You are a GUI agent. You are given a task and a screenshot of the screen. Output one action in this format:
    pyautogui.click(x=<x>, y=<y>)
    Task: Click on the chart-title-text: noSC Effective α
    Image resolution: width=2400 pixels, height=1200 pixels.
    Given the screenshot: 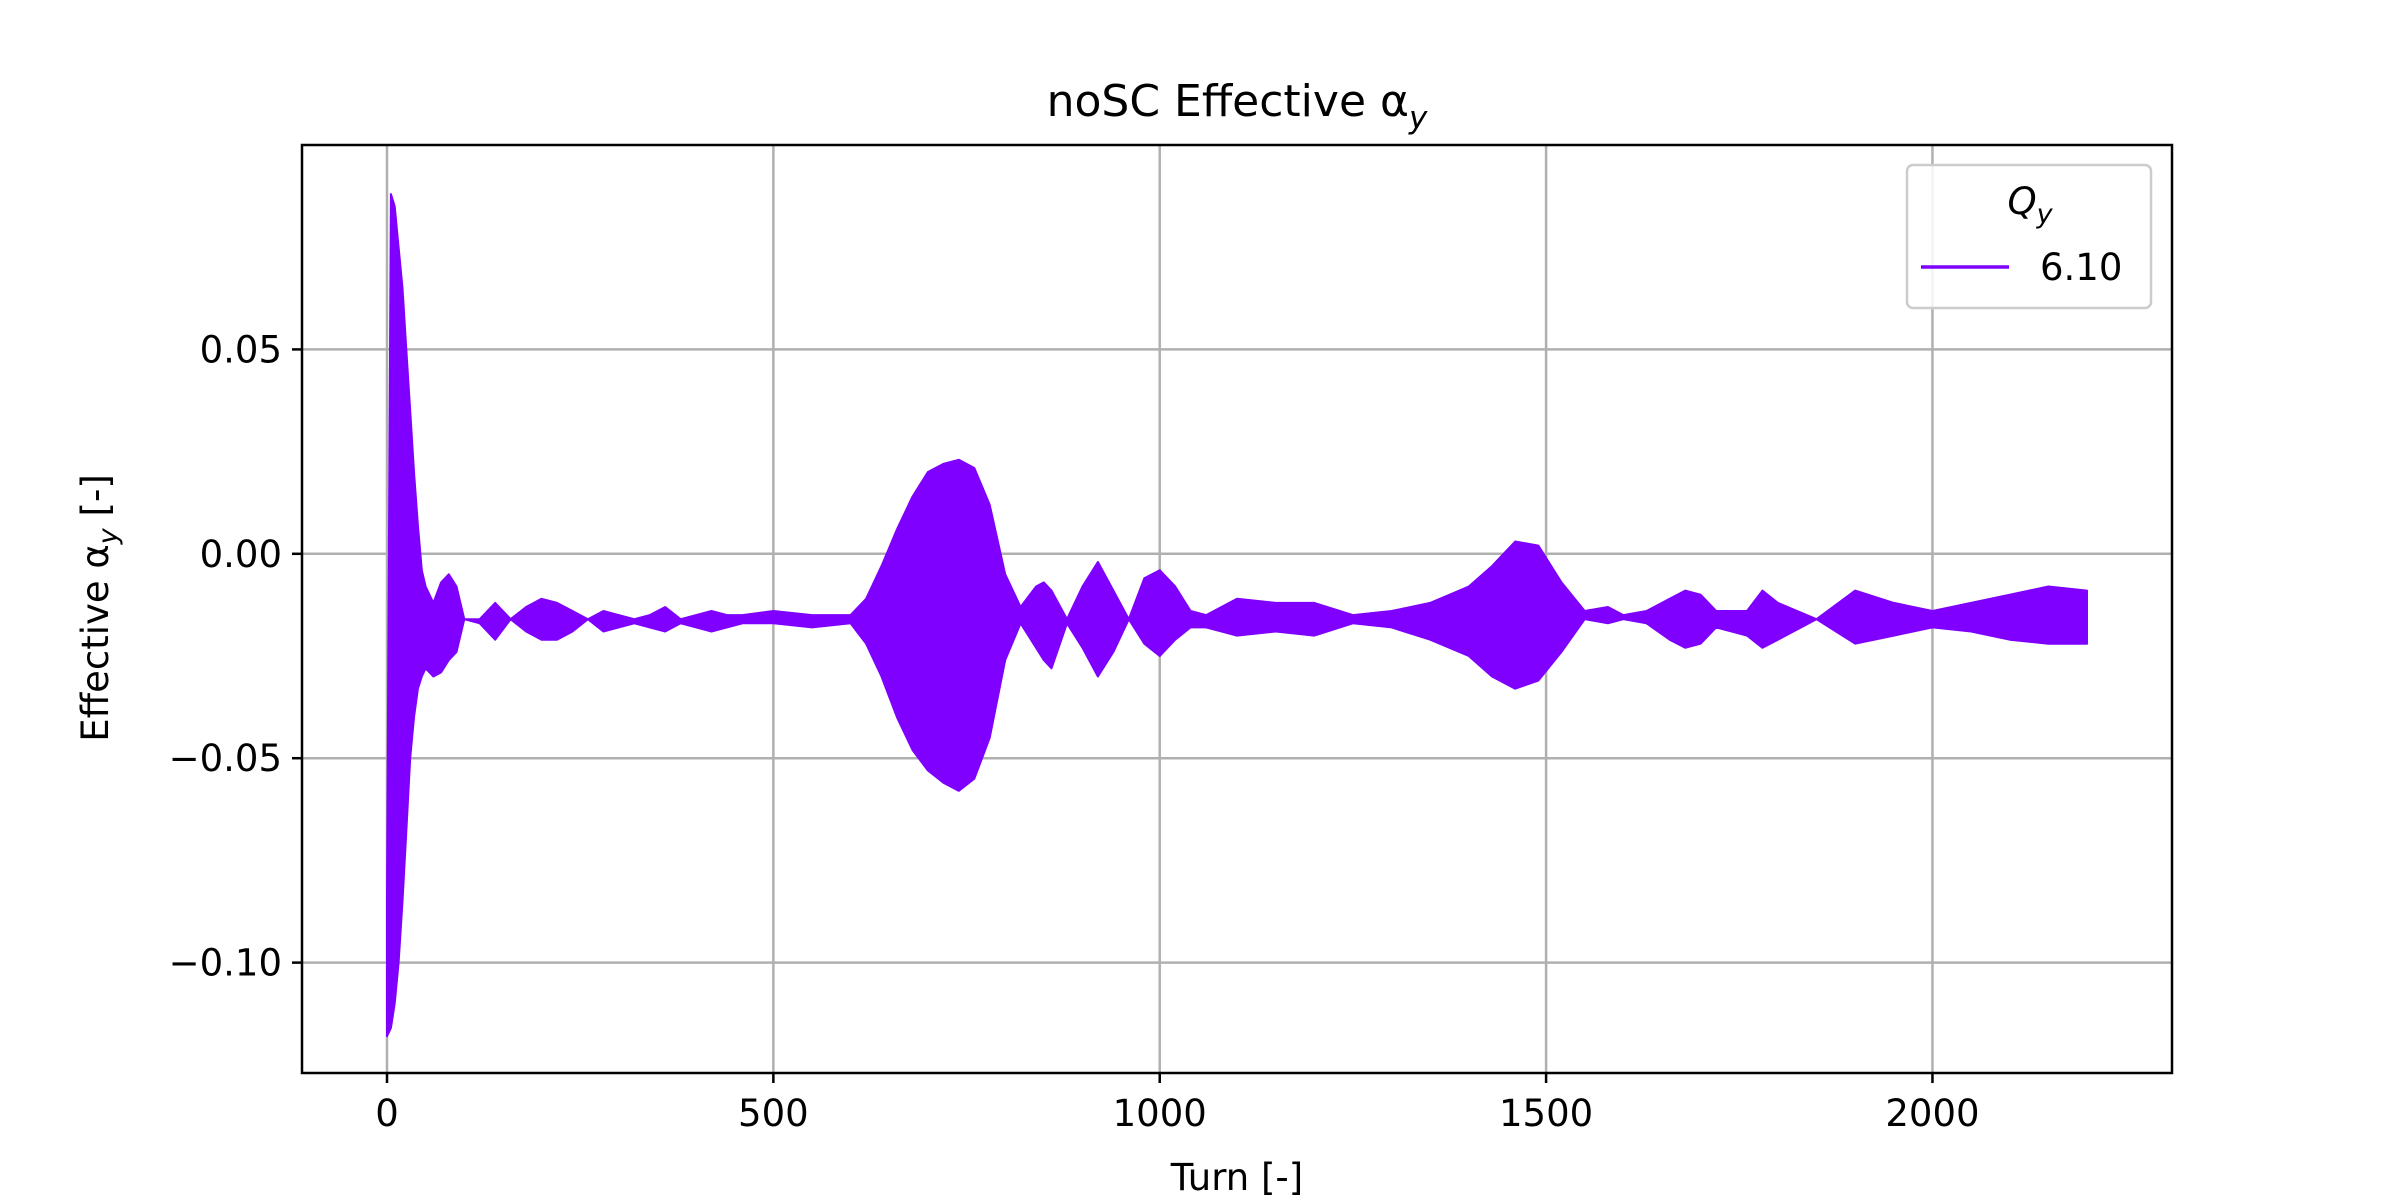 What is the action you would take?
    pyautogui.click(x=1228, y=101)
    